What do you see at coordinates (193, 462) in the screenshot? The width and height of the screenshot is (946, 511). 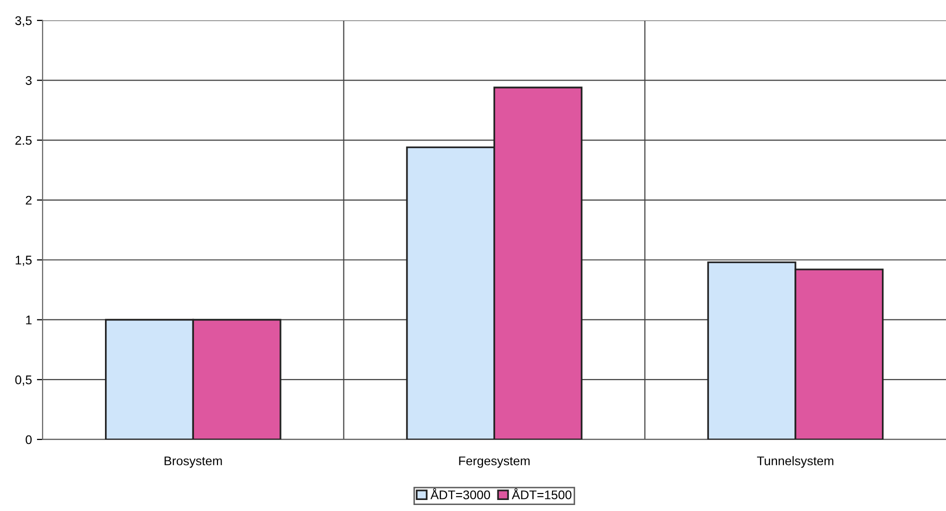 I see `x-tick-label: Brosystem` at bounding box center [193, 462].